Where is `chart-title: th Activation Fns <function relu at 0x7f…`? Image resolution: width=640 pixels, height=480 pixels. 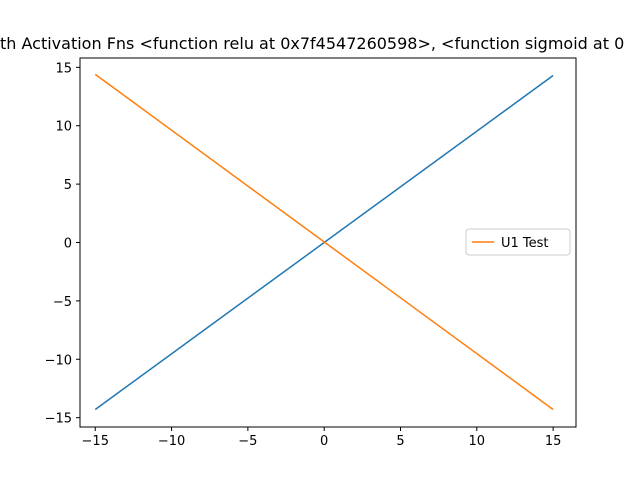 chart-title: th Activation Fns <function relu at 0x7f… is located at coordinates (312, 43).